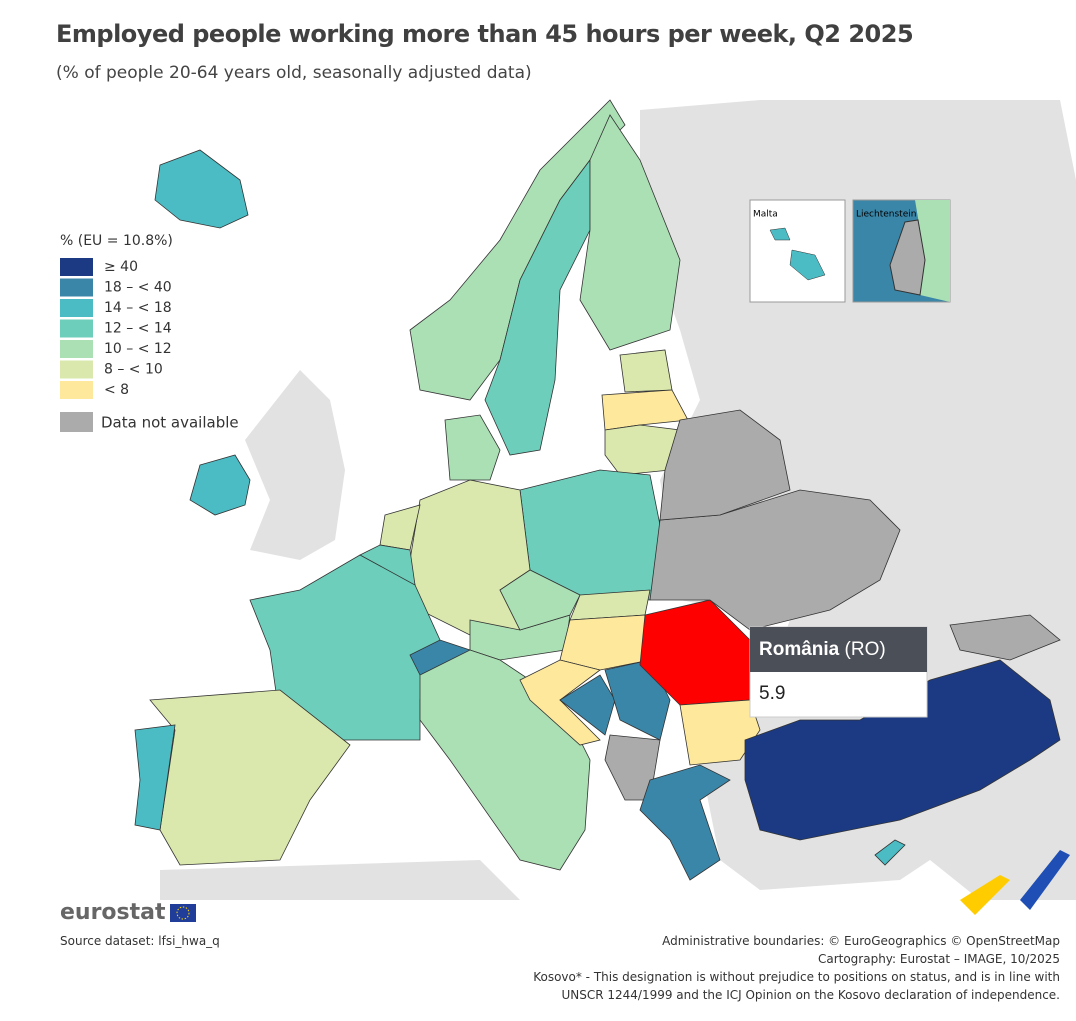  I want to click on legend-label: Data not available, so click(170, 423).